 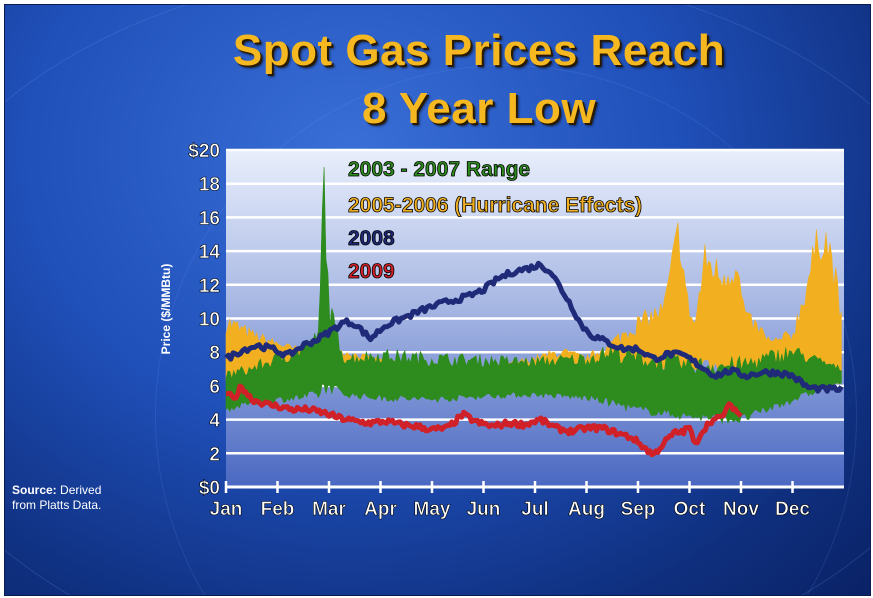 I want to click on slide-title-line1: Spot Gas Prices Reach, so click(x=479, y=50).